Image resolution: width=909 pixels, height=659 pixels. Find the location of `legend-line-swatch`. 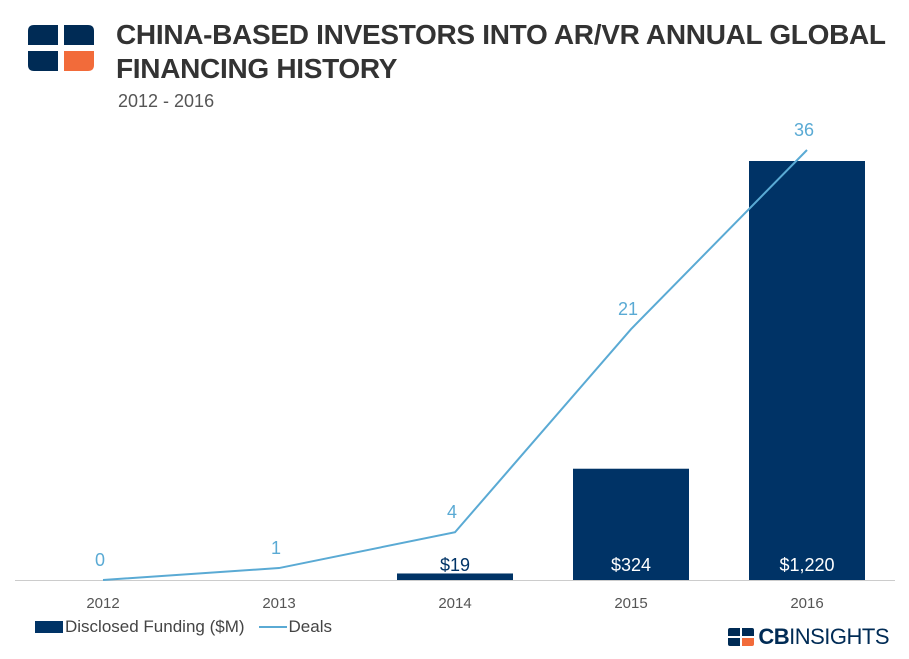

legend-line-swatch is located at coordinates (272, 627).